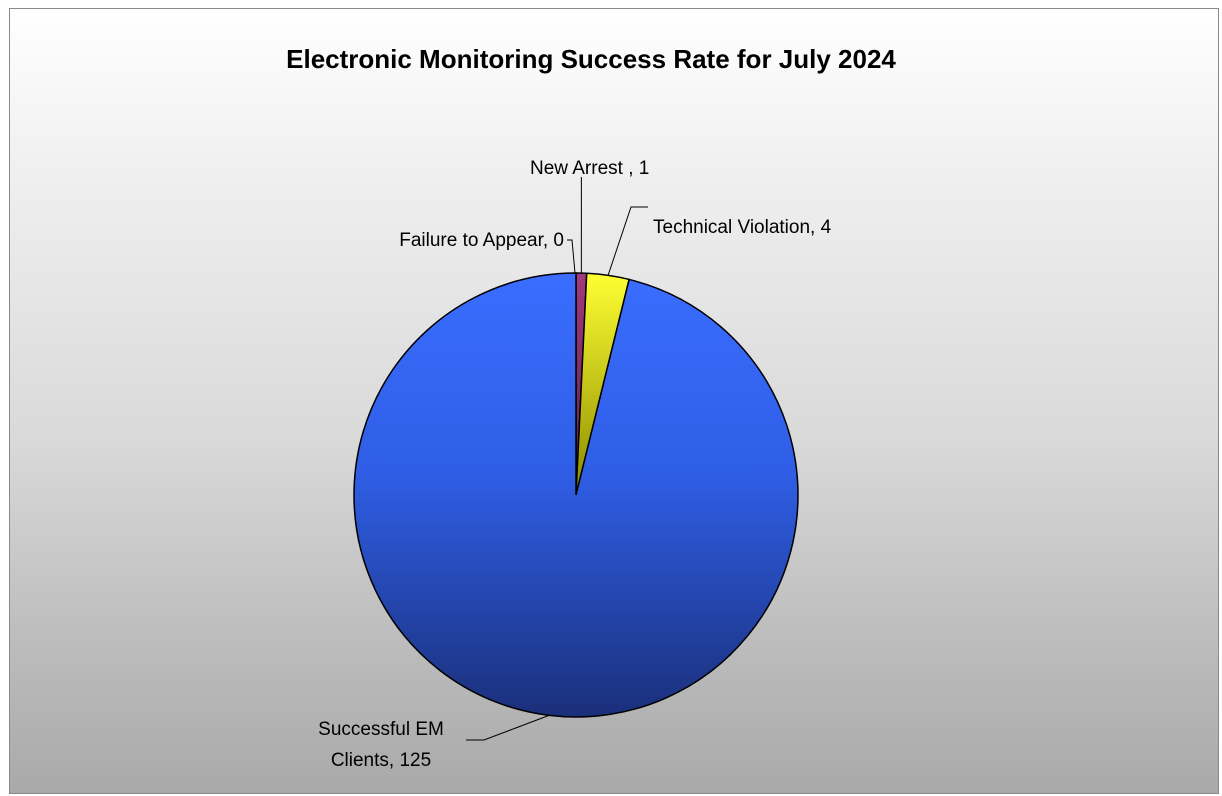  I want to click on leader-failure-to-appear, so click(571, 256).